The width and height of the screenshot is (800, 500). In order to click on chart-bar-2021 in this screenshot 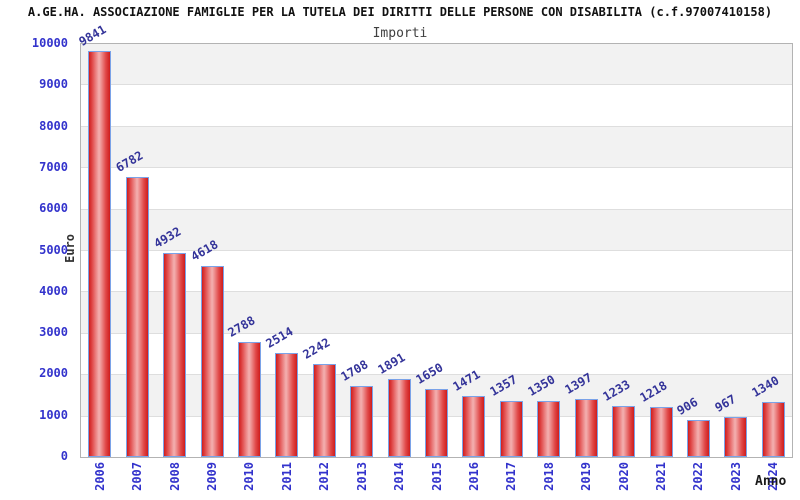, I will do `click(661, 432)`.